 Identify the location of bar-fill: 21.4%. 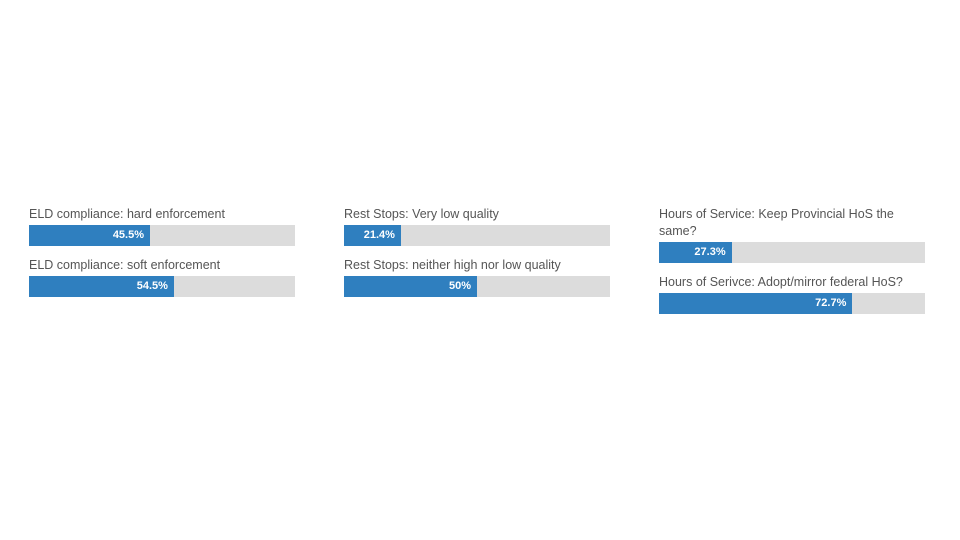
(372, 235).